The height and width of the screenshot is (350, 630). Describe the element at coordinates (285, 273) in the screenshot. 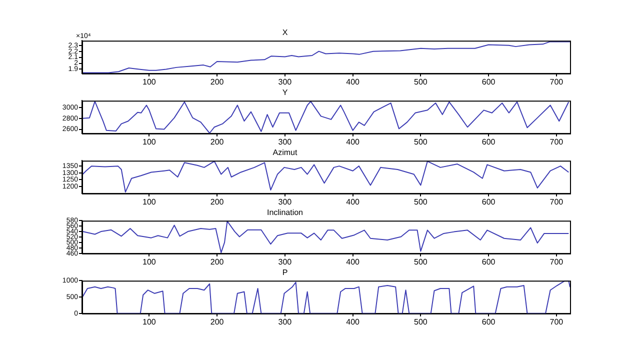

I see `chart-title: P` at that location.